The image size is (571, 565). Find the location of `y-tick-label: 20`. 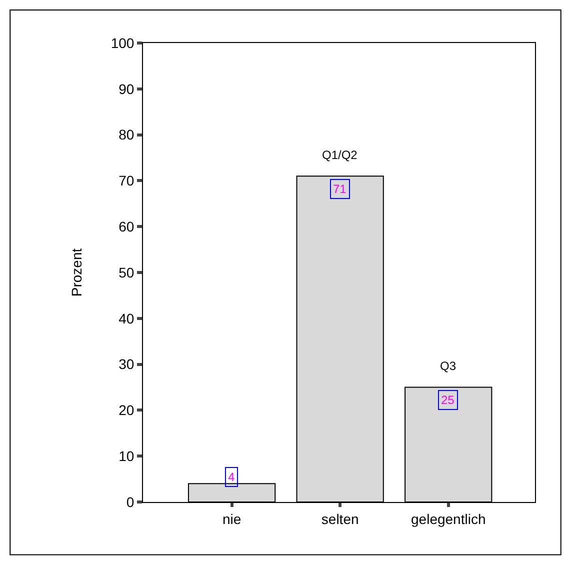

y-tick-label: 20 is located at coordinates (126, 410).